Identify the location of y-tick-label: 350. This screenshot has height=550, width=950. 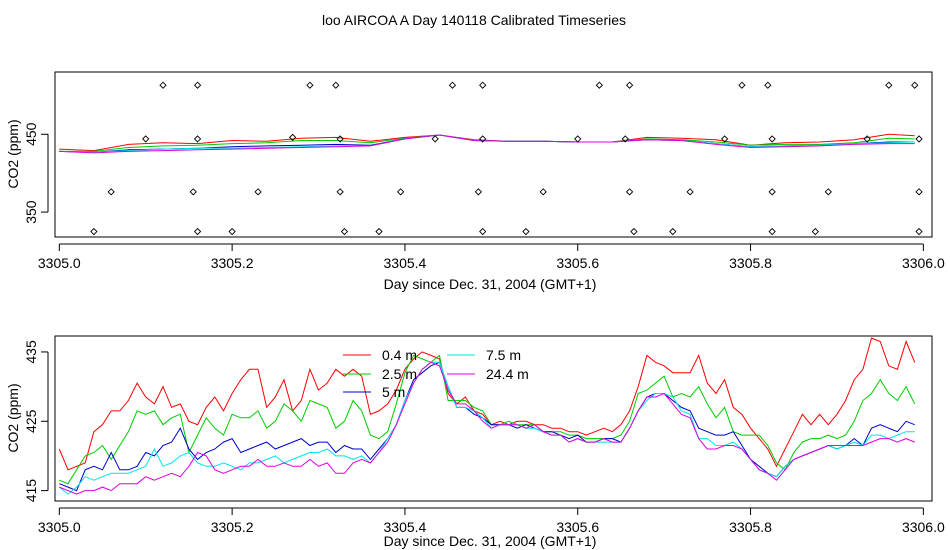
(31, 212).